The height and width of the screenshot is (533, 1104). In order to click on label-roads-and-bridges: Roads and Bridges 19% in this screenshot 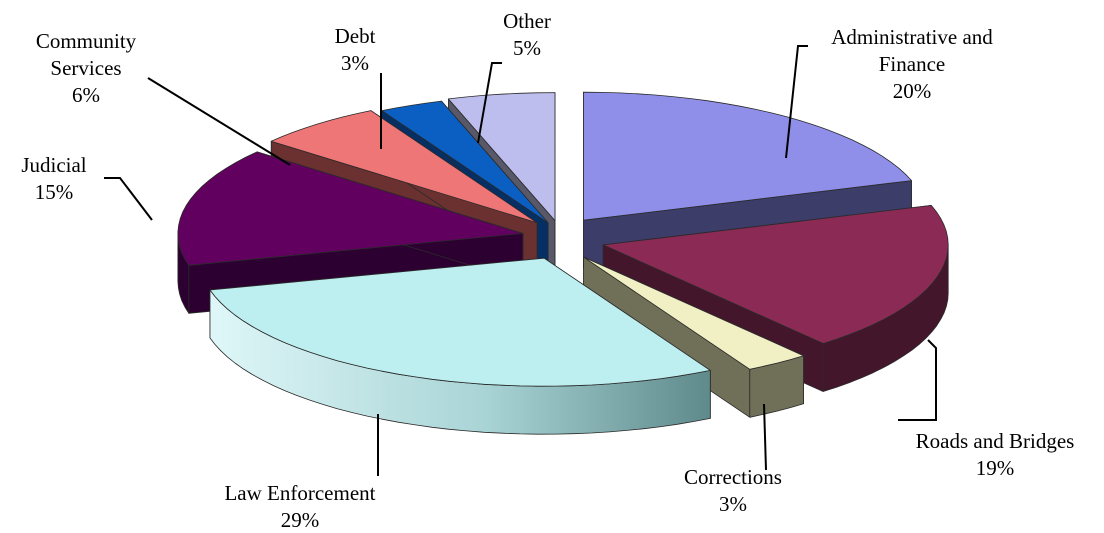, I will do `click(995, 454)`.